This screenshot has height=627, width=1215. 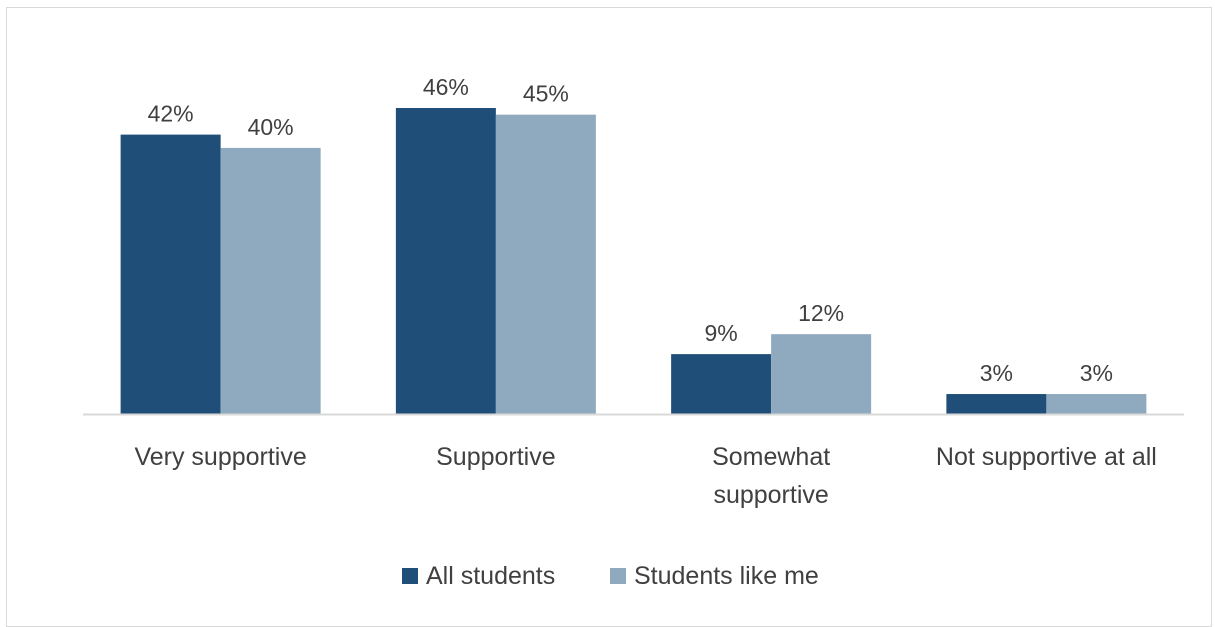 I want to click on x-tick-label: Supportive, so click(x=496, y=457).